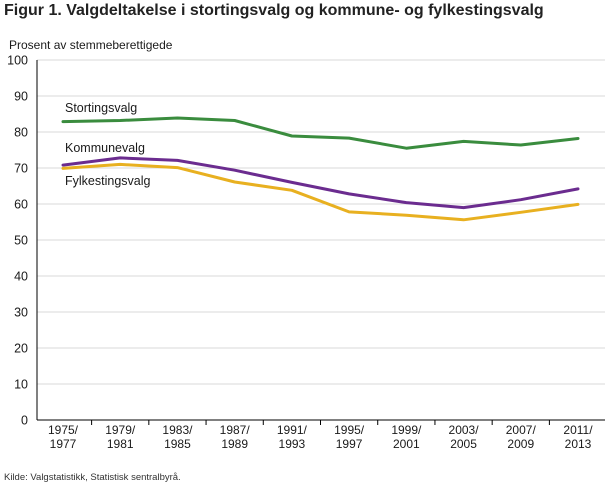 The height and width of the screenshot is (488, 610). I want to click on y-tick-label: 30, so click(21, 313).